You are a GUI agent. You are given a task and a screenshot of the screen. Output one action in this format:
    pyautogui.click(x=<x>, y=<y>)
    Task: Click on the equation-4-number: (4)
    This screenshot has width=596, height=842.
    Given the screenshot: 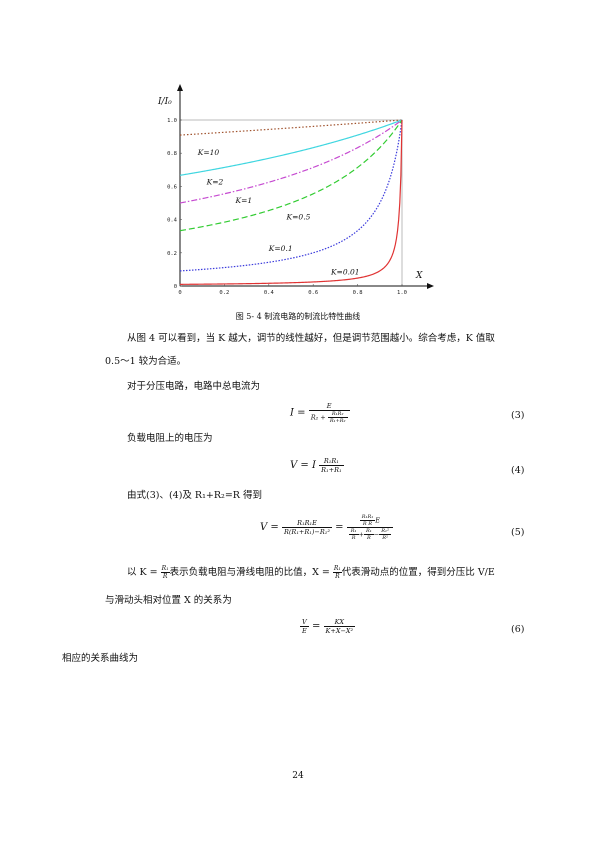 What is the action you would take?
    pyautogui.click(x=518, y=470)
    